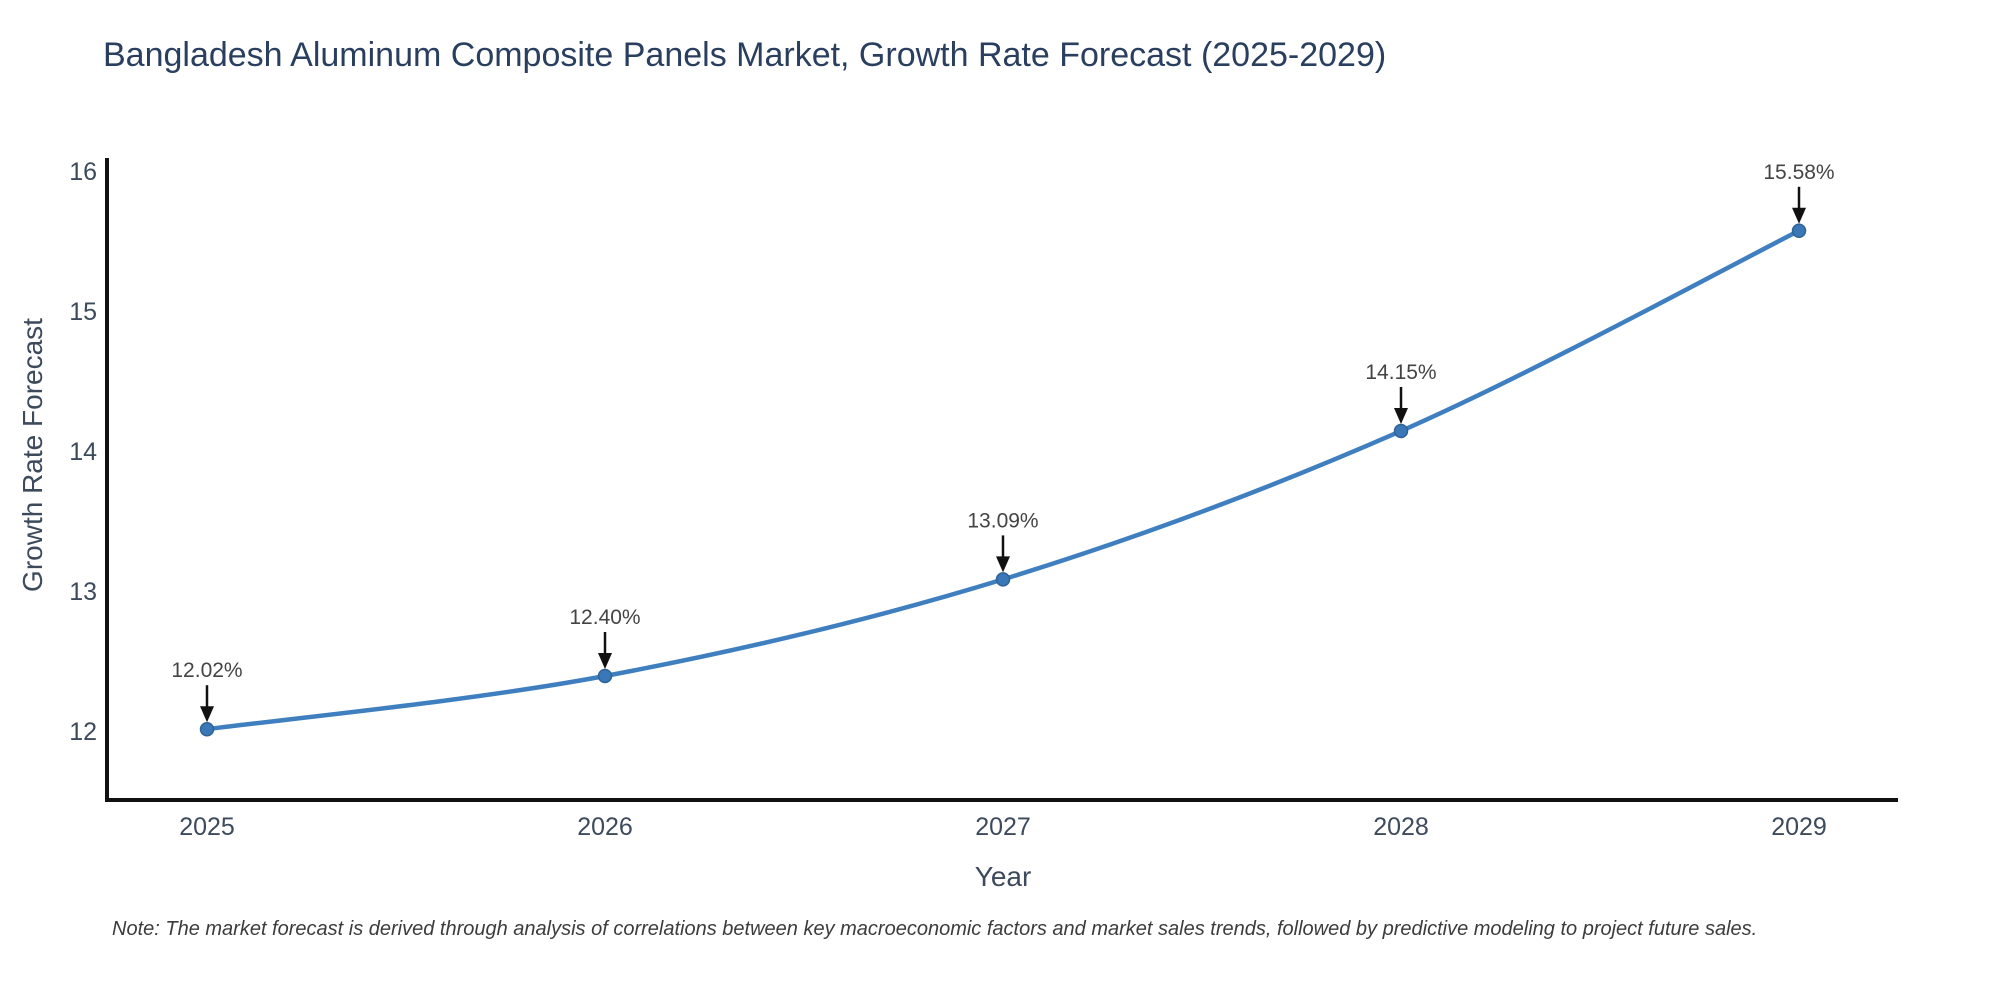 This screenshot has width=2000, height=1000. I want to click on x-tick-label: 2029, so click(1799, 827).